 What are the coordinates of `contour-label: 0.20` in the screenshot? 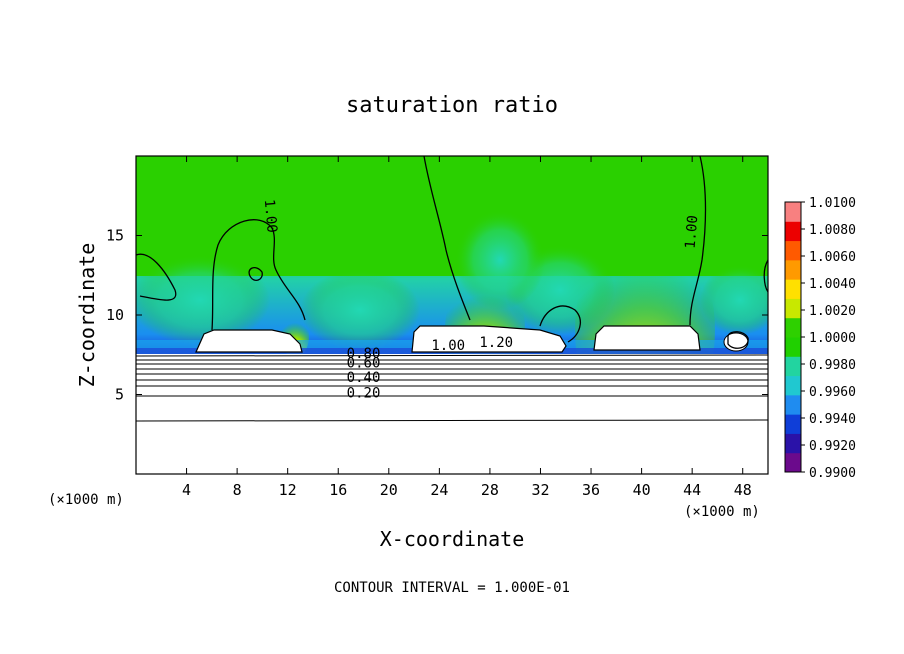 It's located at (364, 394).